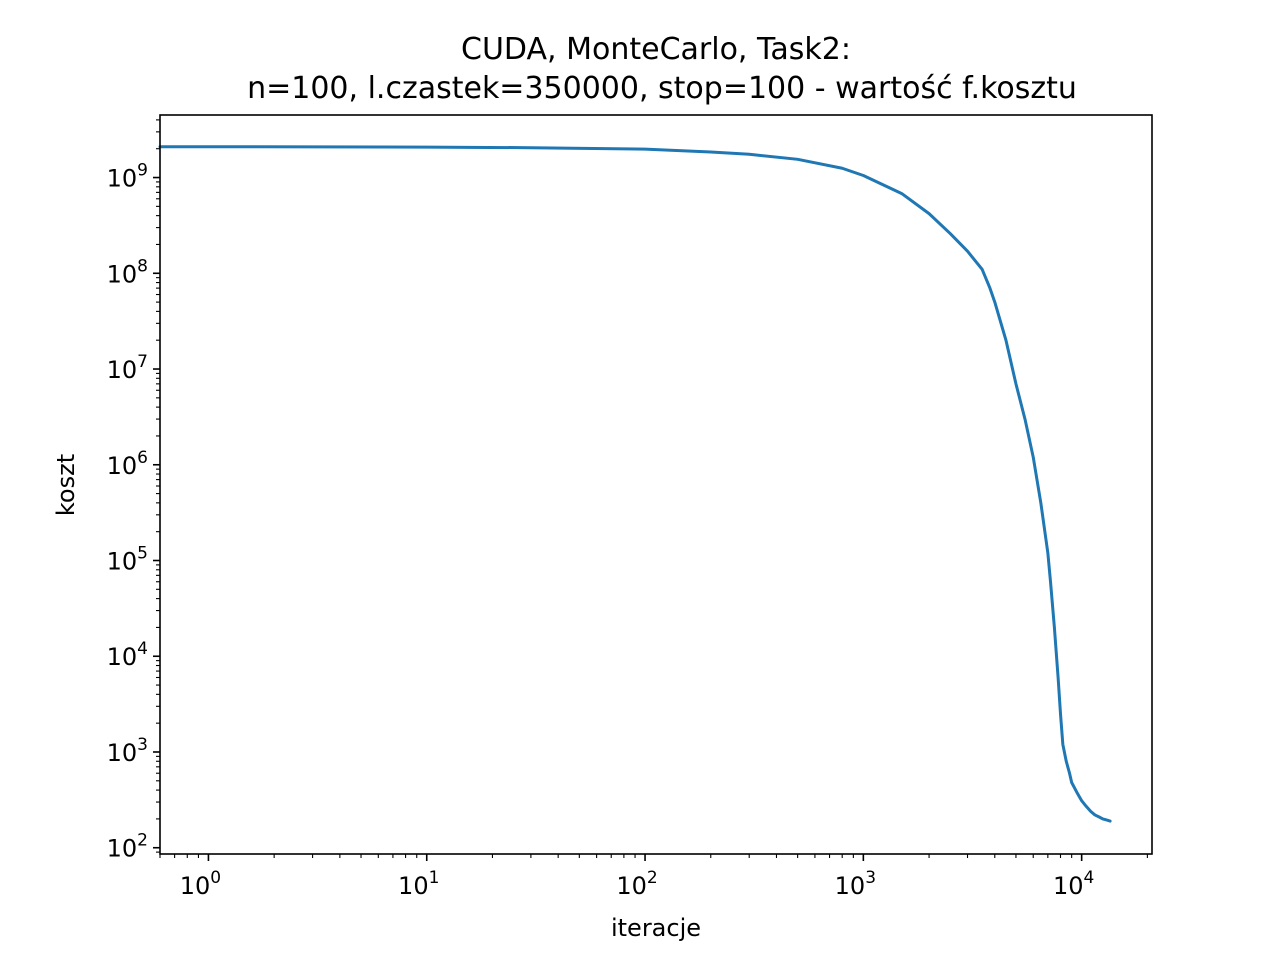  I want to click on x-axis-ticks: 10⁰ 10¹ 10² 10³ 10⁴, so click(653, 877).